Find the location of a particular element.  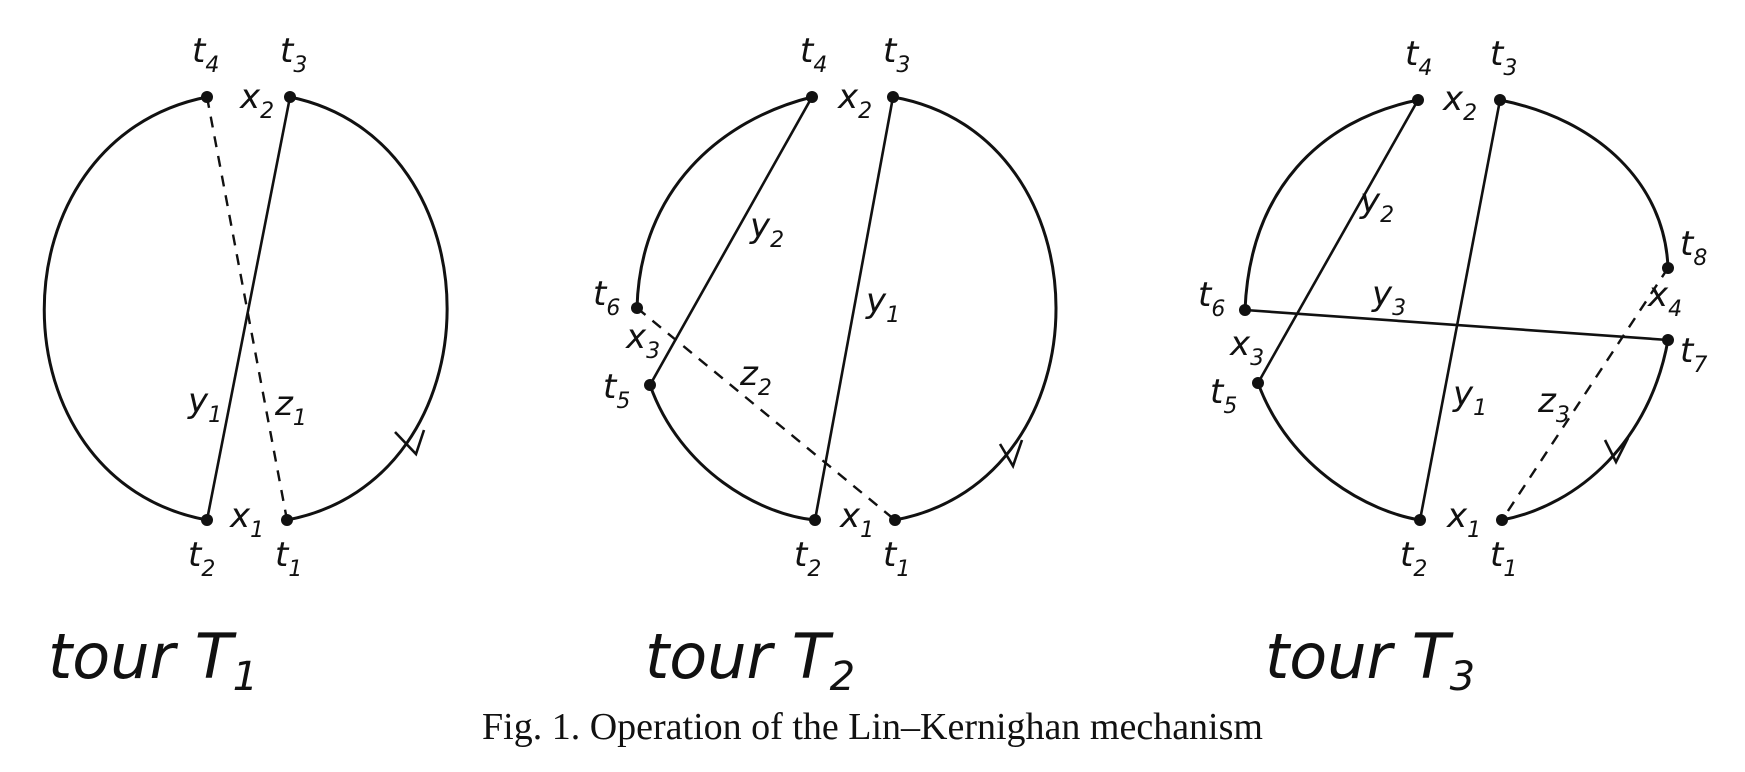

tour-arc-t7-t1 is located at coordinates (1585, 430).